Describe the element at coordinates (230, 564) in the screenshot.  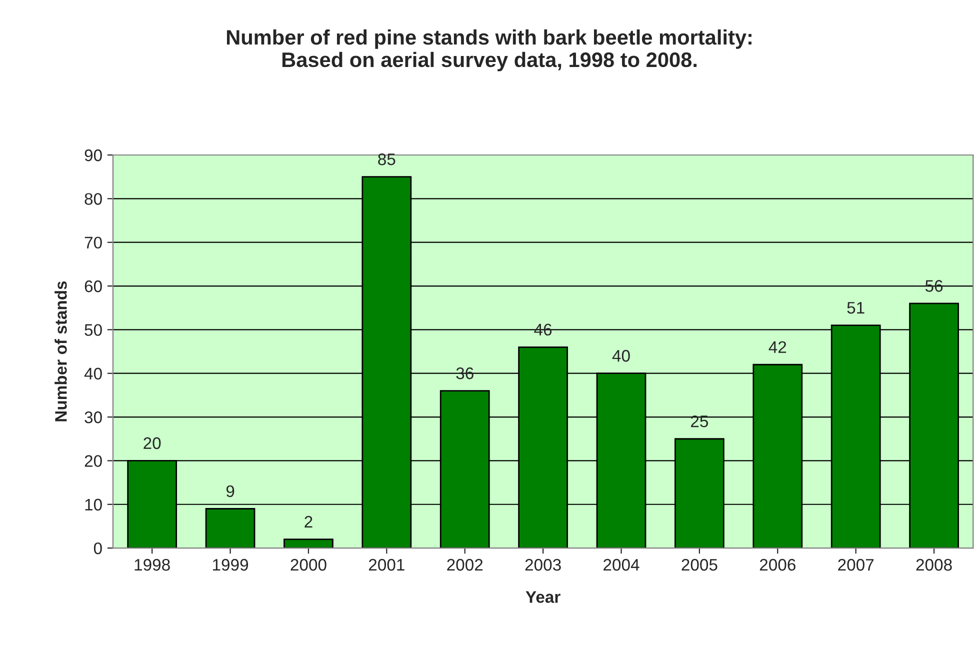
I see `x-tick-label: 1999` at that location.